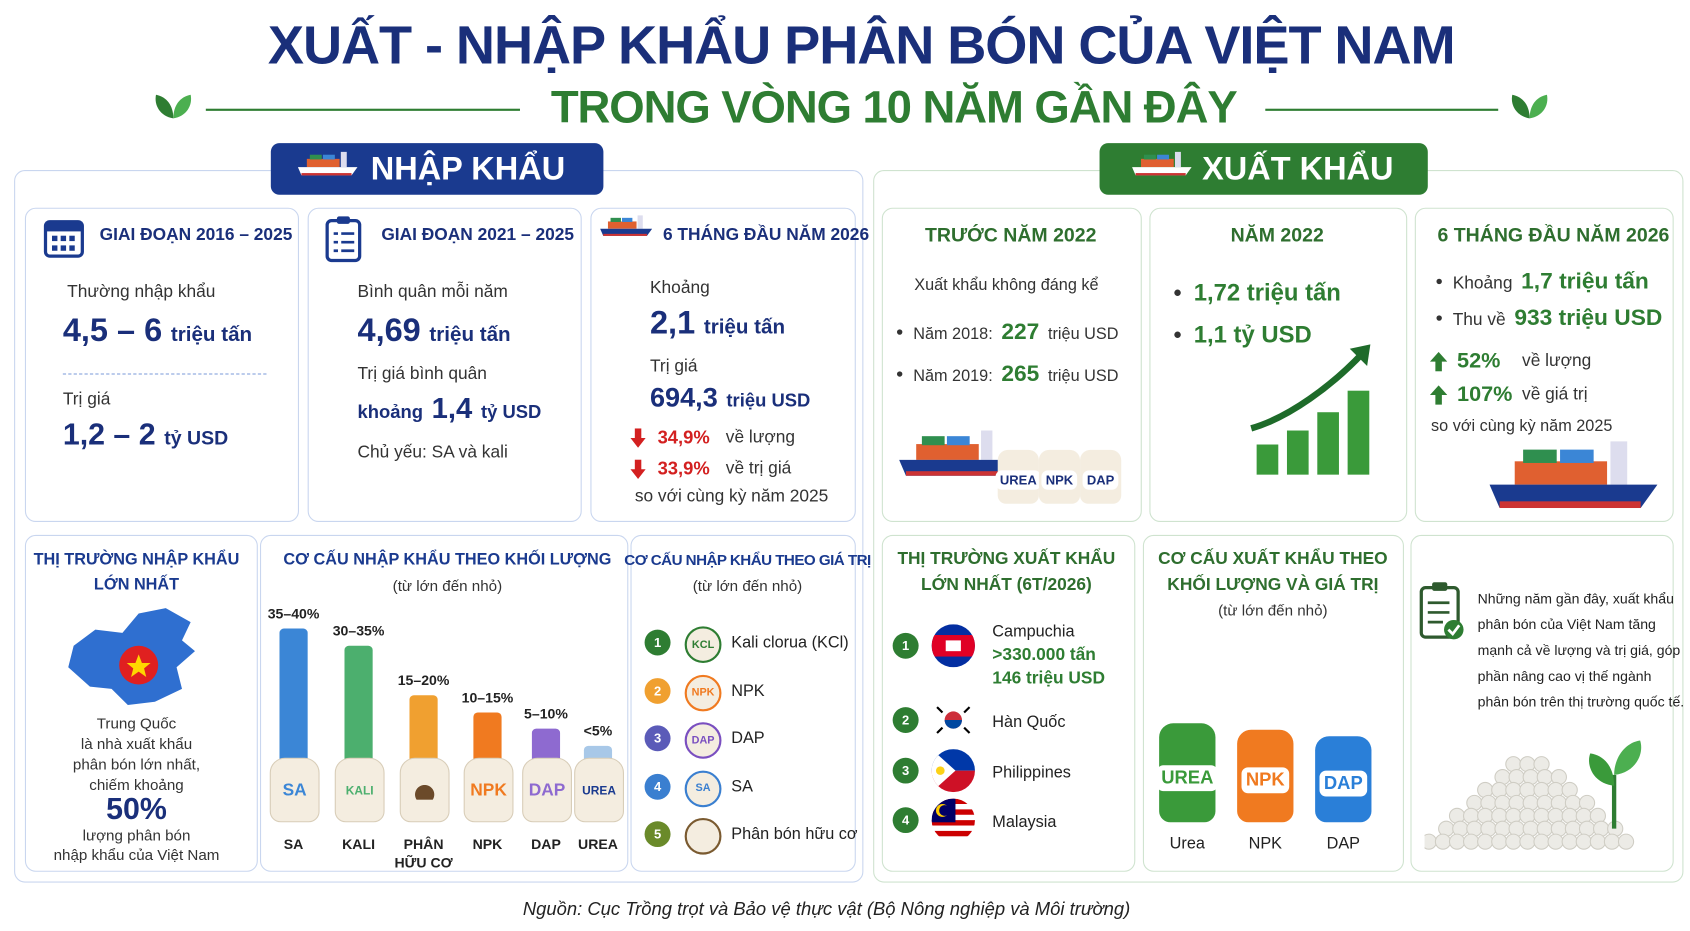  Describe the element at coordinates (1438, 395) in the screenshot. I see `up-arrow-svg` at that location.